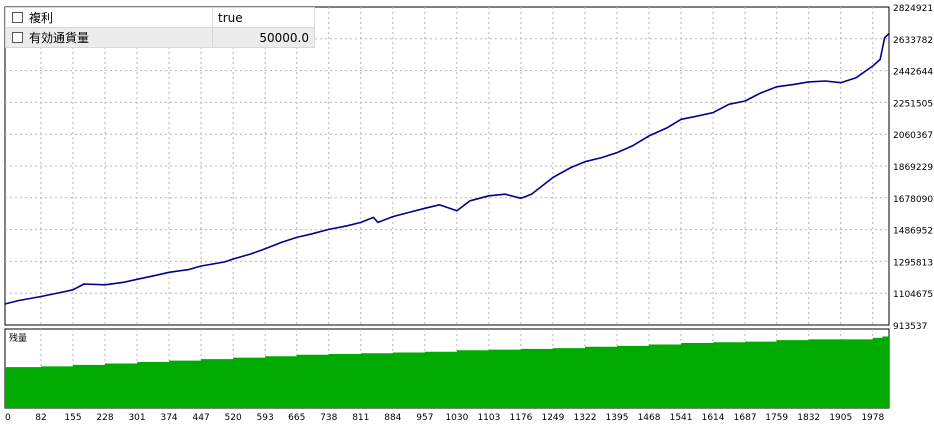  Describe the element at coordinates (109, 17) in the screenshot. I see `param-name-cell: 複利` at that location.